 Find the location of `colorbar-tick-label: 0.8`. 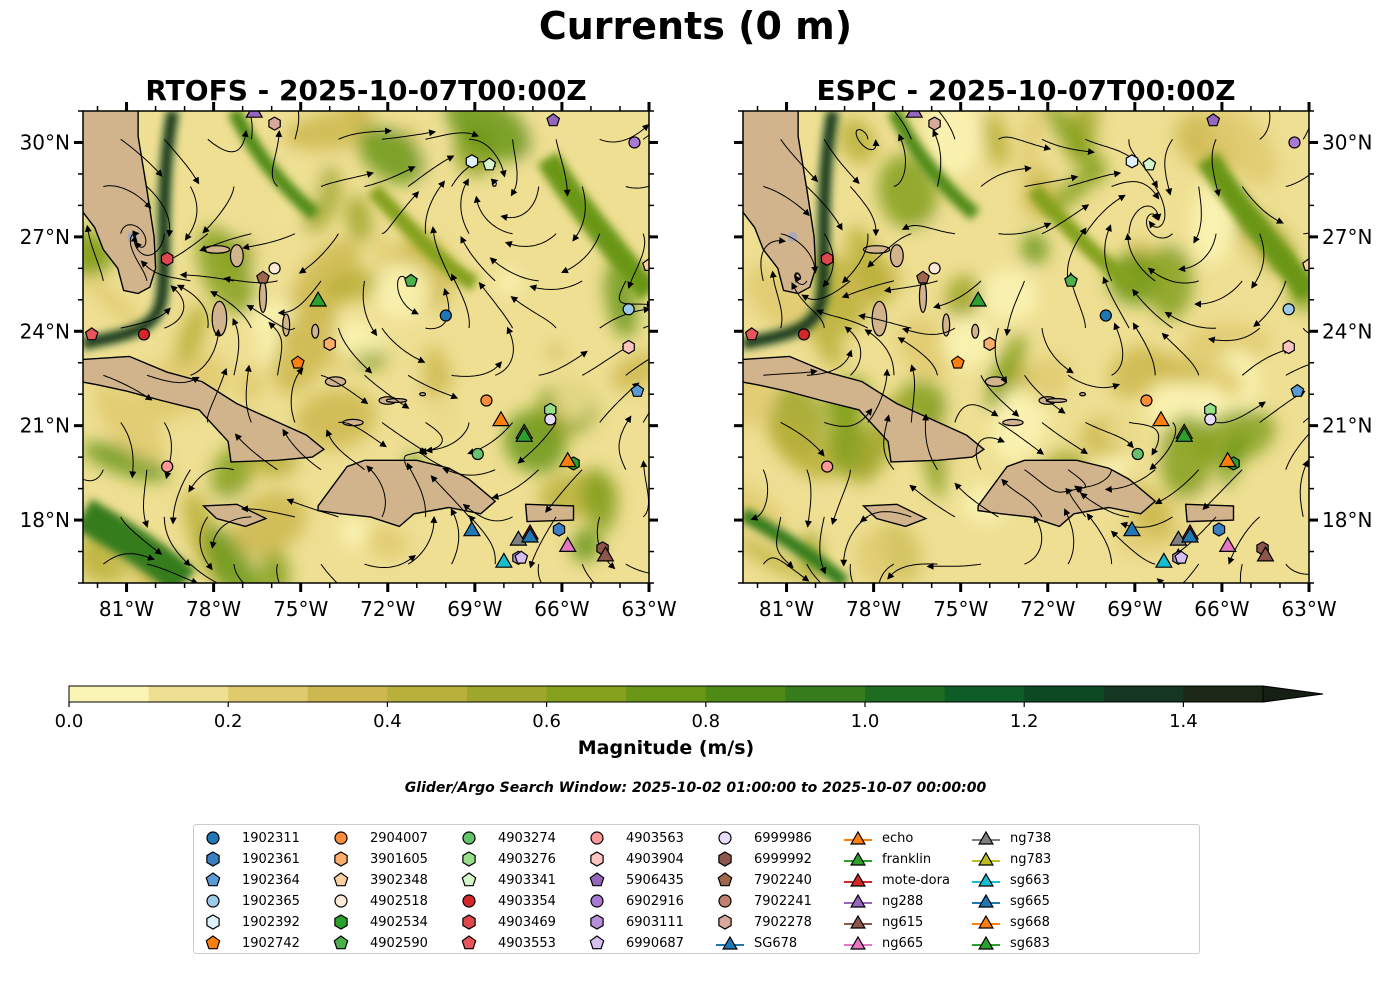

colorbar-tick-label: 0.8 is located at coordinates (705, 721).